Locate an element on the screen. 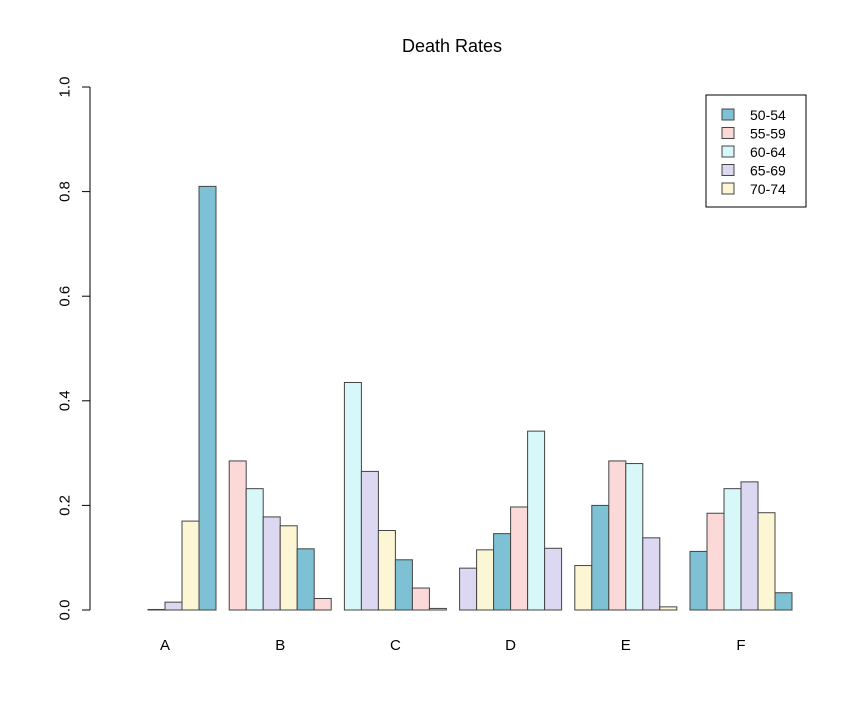 The image size is (862, 721). chart-title: Death Rates is located at coordinates (452, 46).